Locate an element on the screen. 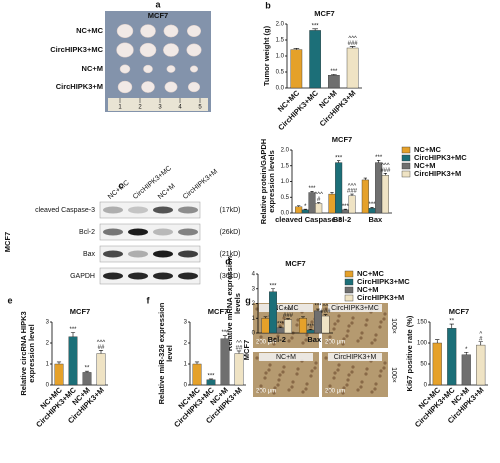 The width and height of the screenshot is (500, 463). row-label: CircHIPK3+M is located at coordinates (79, 86).